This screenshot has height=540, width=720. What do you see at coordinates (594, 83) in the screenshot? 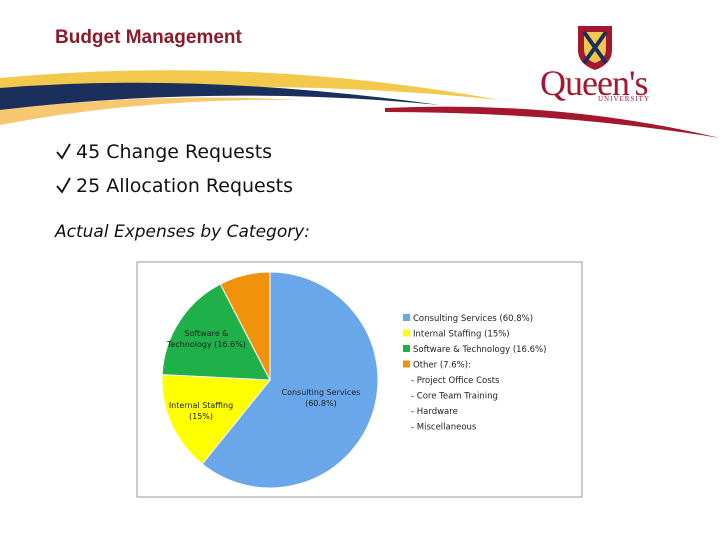
I see `logo-name: Queen's` at bounding box center [594, 83].